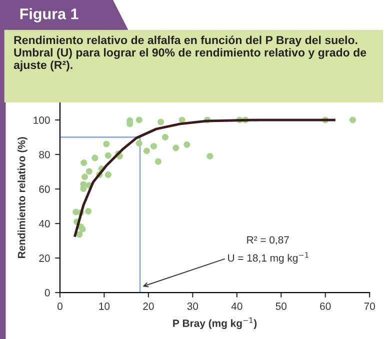 This screenshot has width=387, height=339. Describe the element at coordinates (192, 306) in the screenshot. I see `x-tick-label: 30` at that location.